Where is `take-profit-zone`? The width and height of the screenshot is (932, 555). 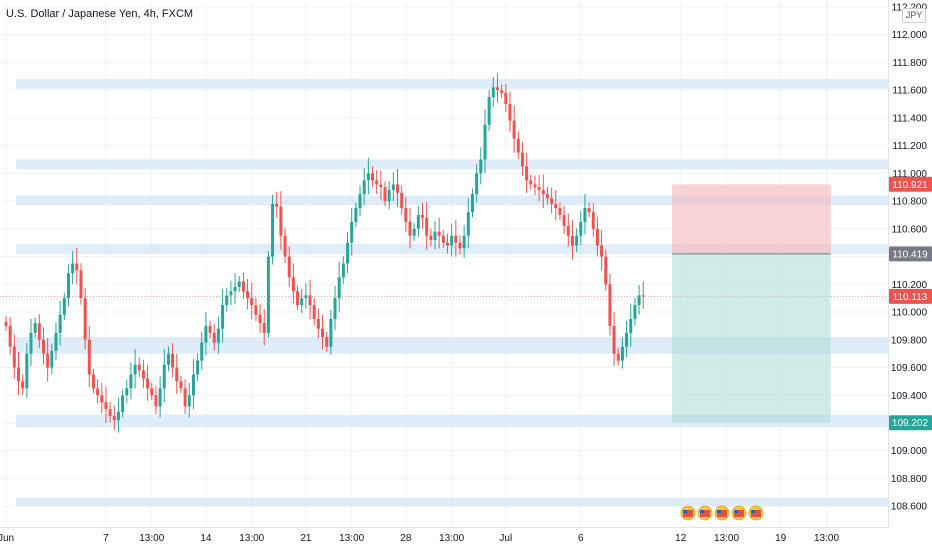 take-profit-zone is located at coordinates (751, 338).